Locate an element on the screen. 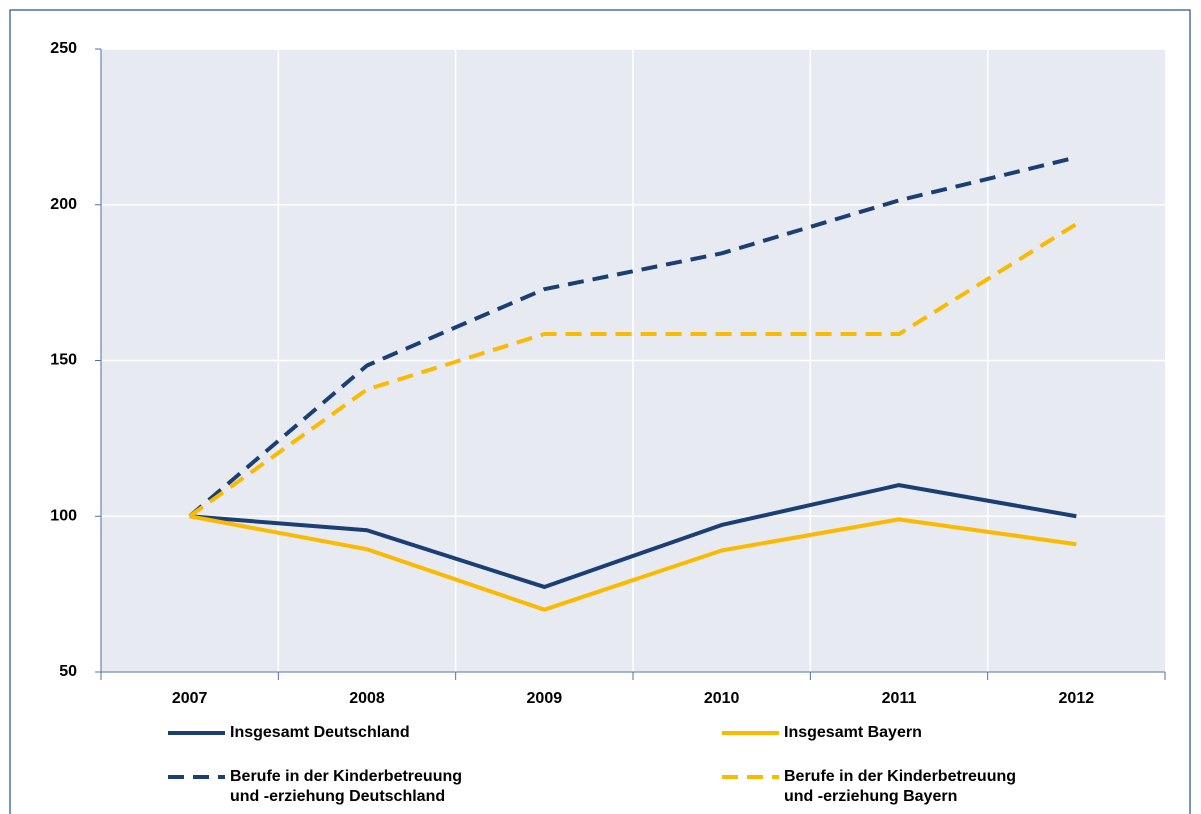  legend-label: Insgesamt Deutschland is located at coordinates (320, 732).